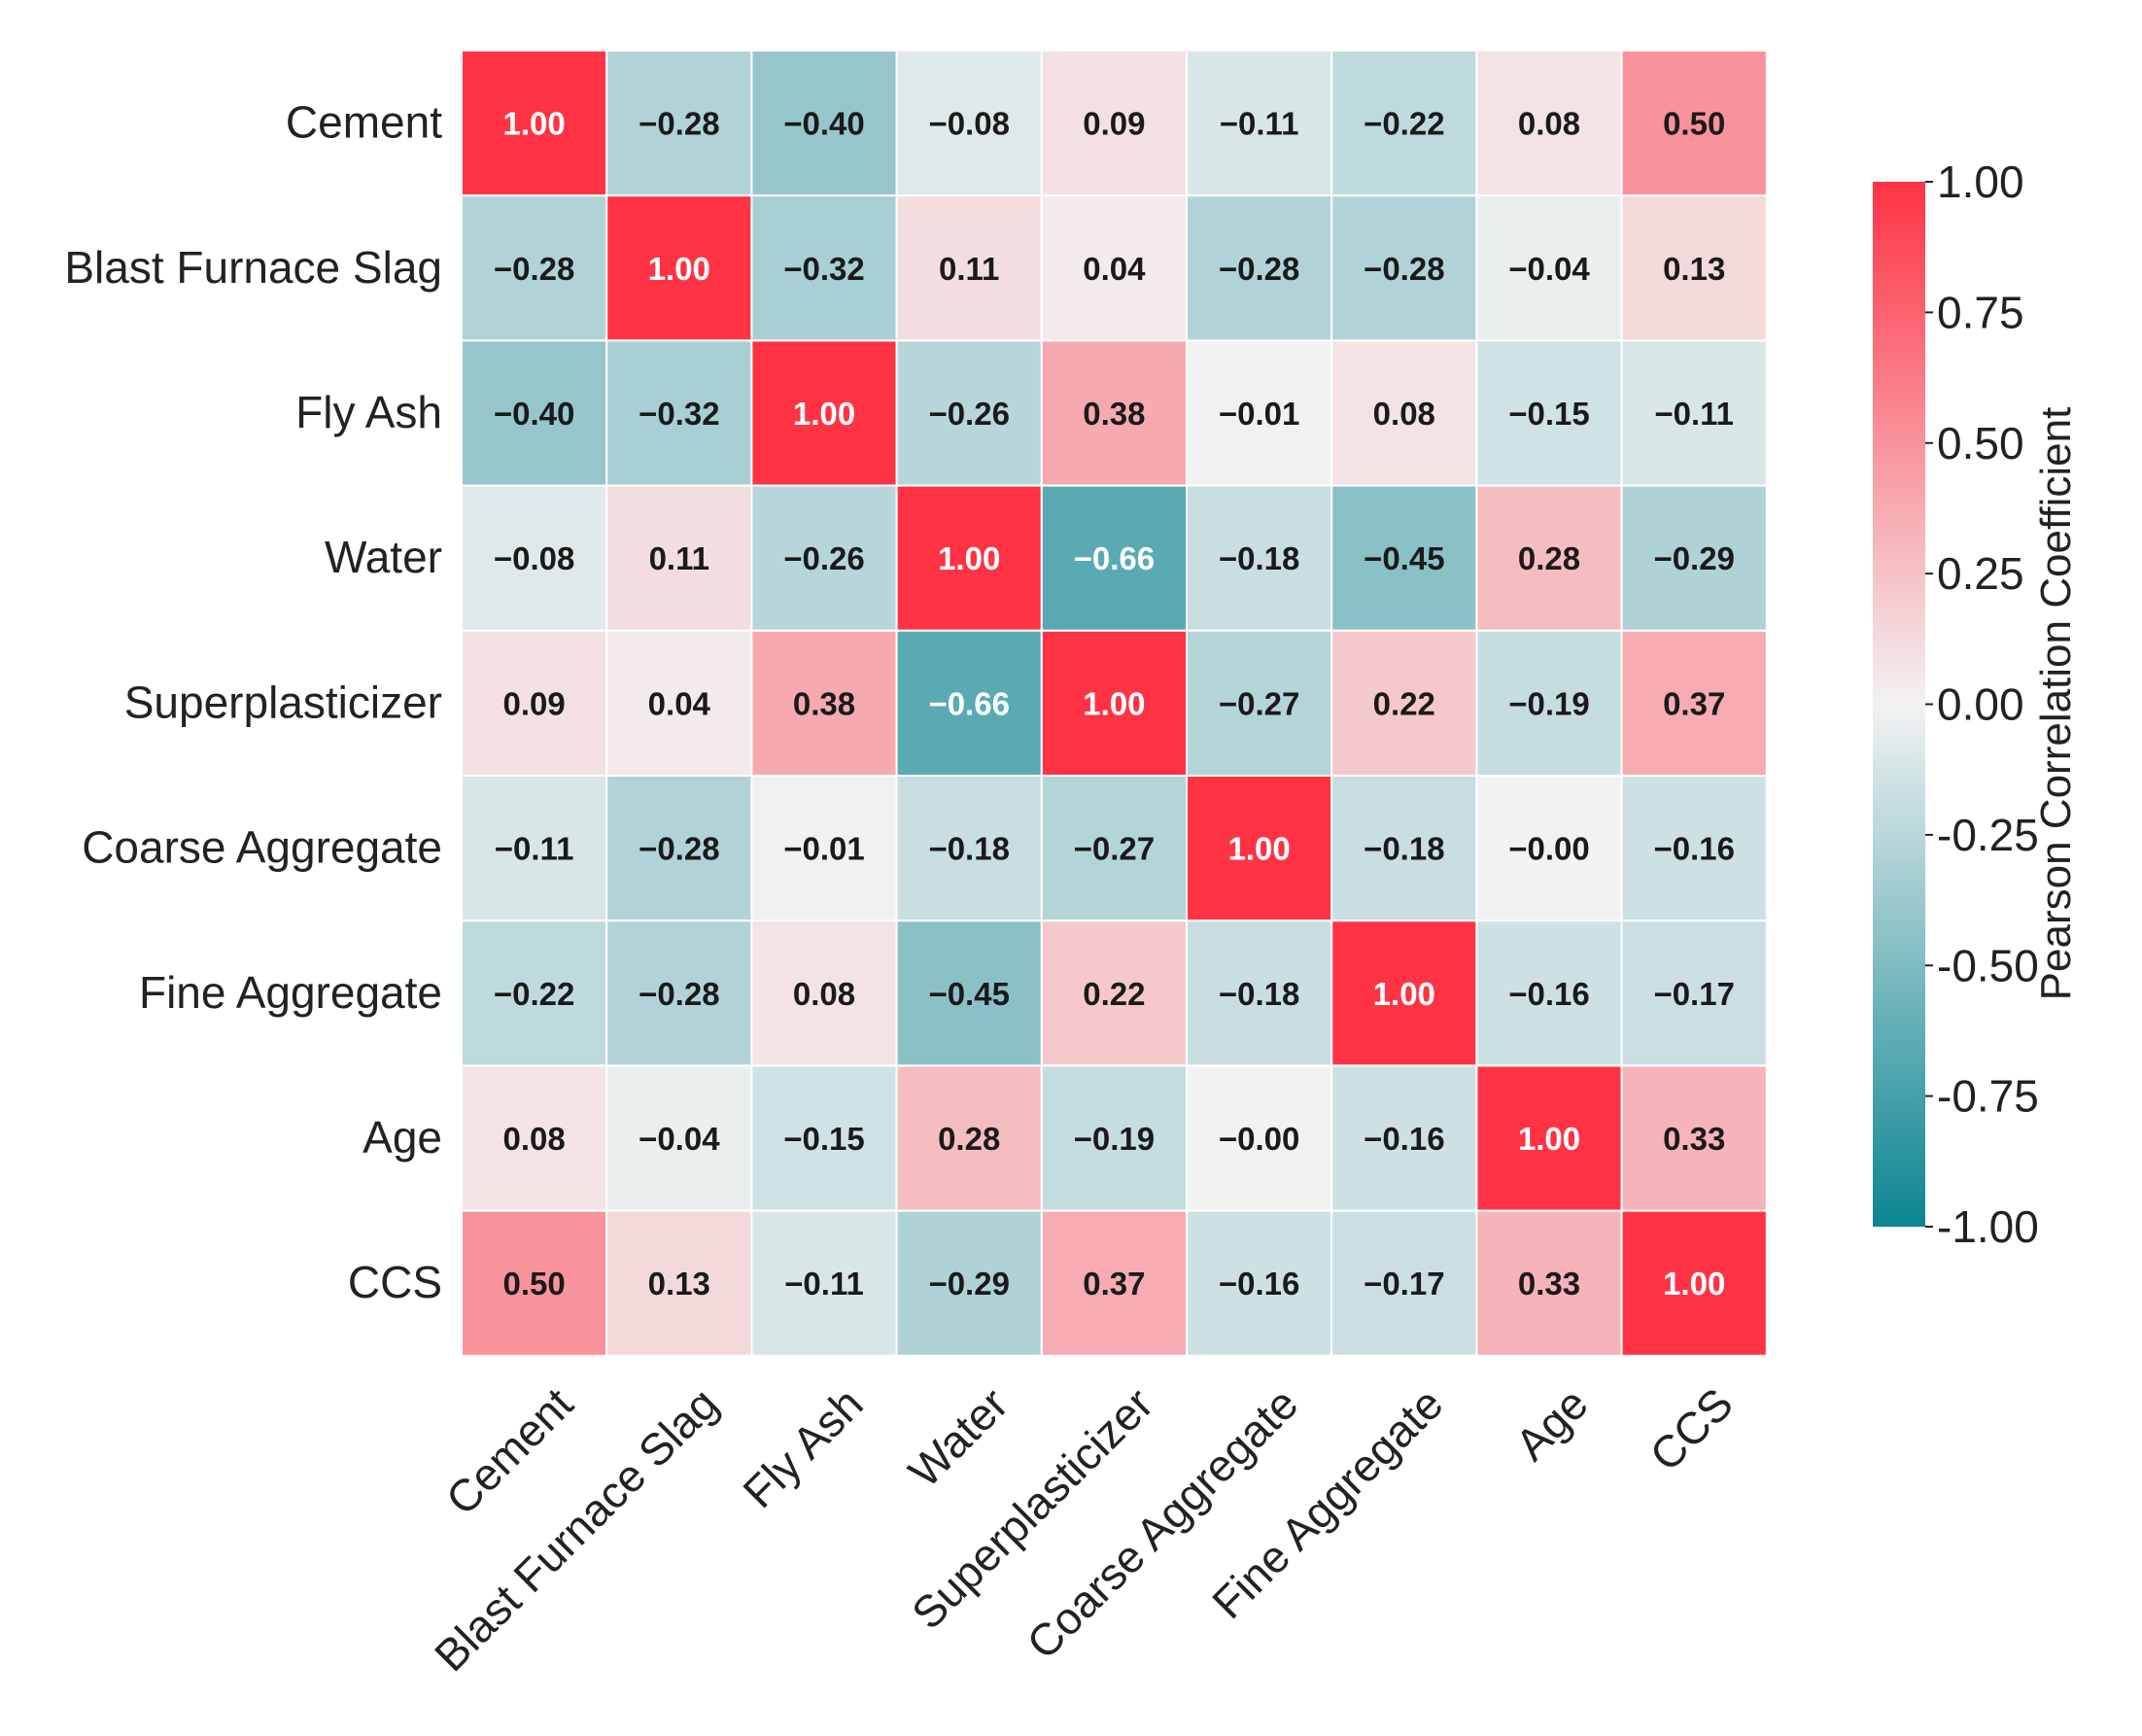 Image resolution: width=2142 pixels, height=1736 pixels. What do you see at coordinates (1980, 181) in the screenshot?
I see `colorbar-tick-label: 1.00` at bounding box center [1980, 181].